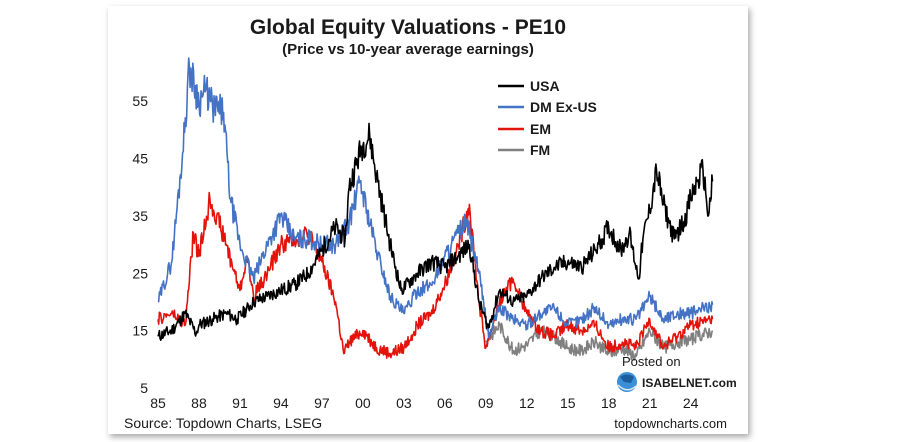 This screenshot has width=915, height=442. I want to click on x-tick-label: 85, so click(158, 403).